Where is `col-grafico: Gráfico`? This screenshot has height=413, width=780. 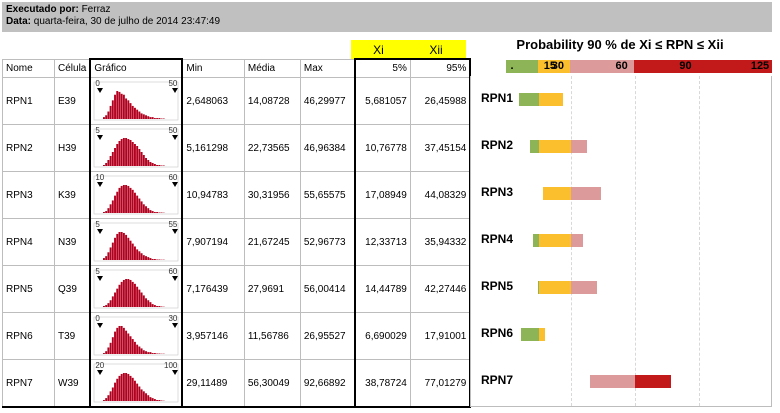
col-grafico: Gráfico is located at coordinates (136, 68).